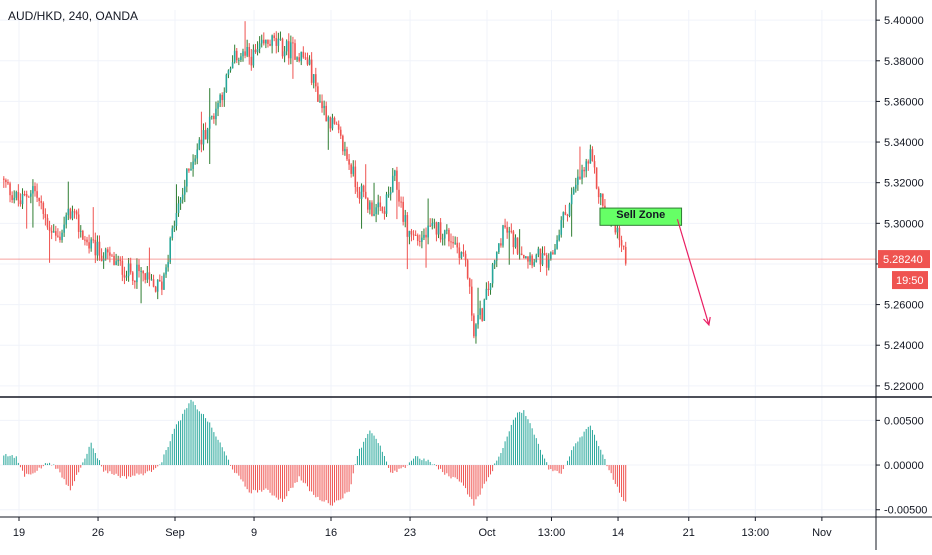  I want to click on oscillator-pane, so click(315, 452).